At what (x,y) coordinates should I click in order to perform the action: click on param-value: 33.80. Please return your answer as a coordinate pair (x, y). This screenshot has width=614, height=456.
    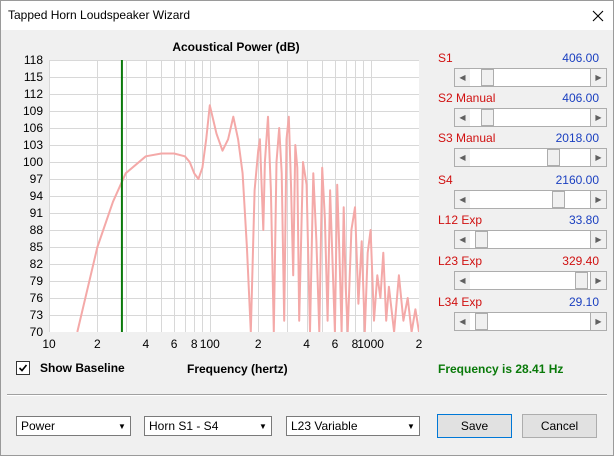
    Looking at the image, I should click on (583, 220).